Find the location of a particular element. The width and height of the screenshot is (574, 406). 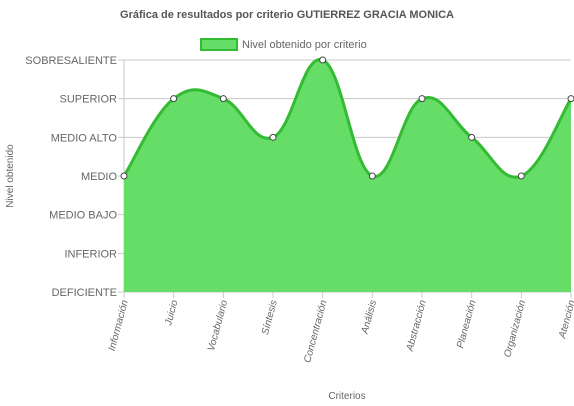

legend: Nivel obtenido por criterio is located at coordinates (283, 44).